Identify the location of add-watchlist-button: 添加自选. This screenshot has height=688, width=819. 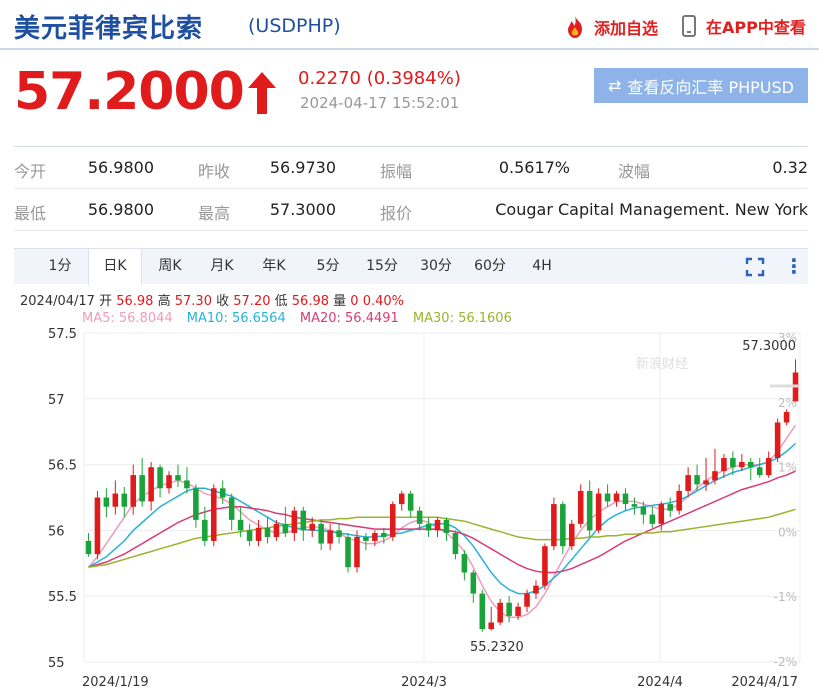
(610, 27).